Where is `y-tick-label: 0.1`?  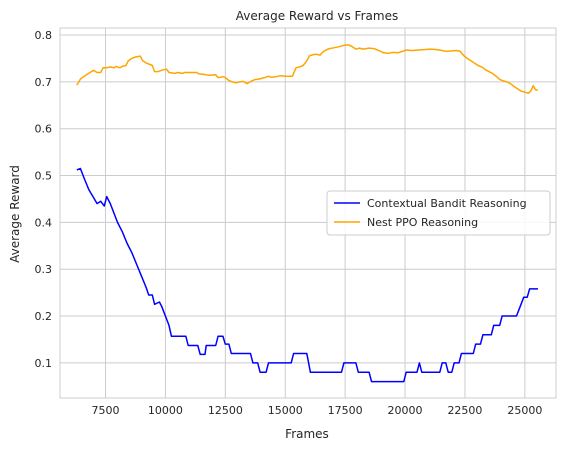
y-tick-label: 0.1 is located at coordinates (44, 363).